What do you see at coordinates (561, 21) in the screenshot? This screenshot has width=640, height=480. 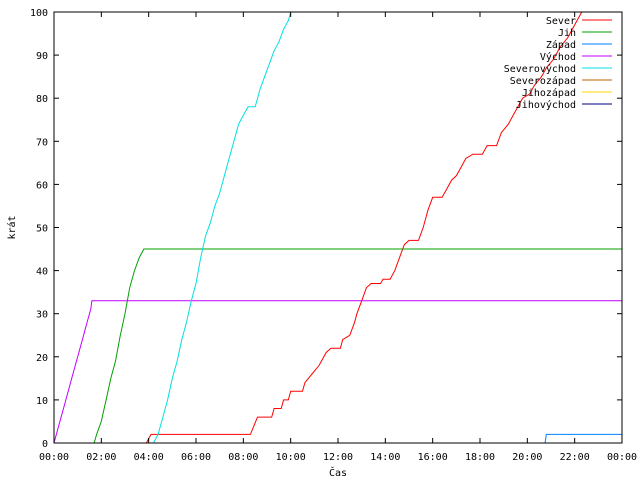 I see `legend-label-sever: Sever` at bounding box center [561, 21].